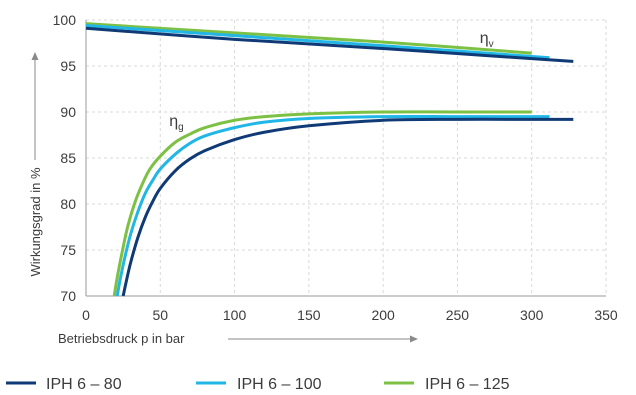  I want to click on x-axis-title-group: Betriebsdruck p in bar, so click(238, 338).